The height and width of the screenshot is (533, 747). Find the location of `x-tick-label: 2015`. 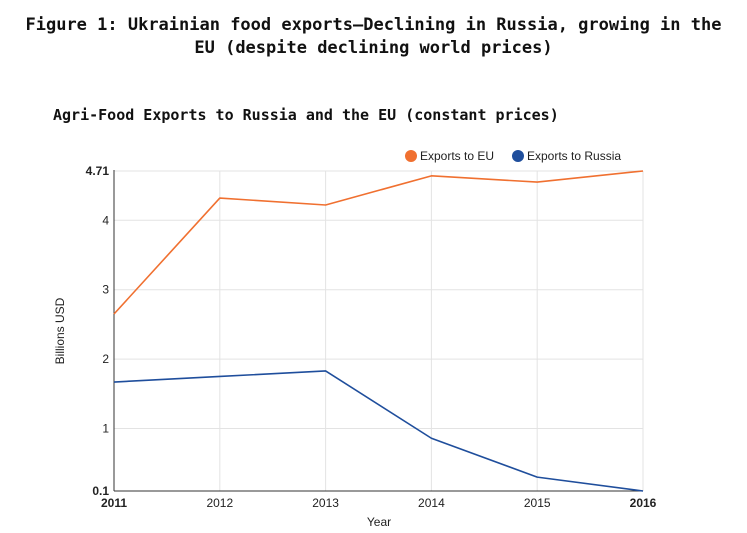

x-tick-label: 2015 is located at coordinates (537, 503).